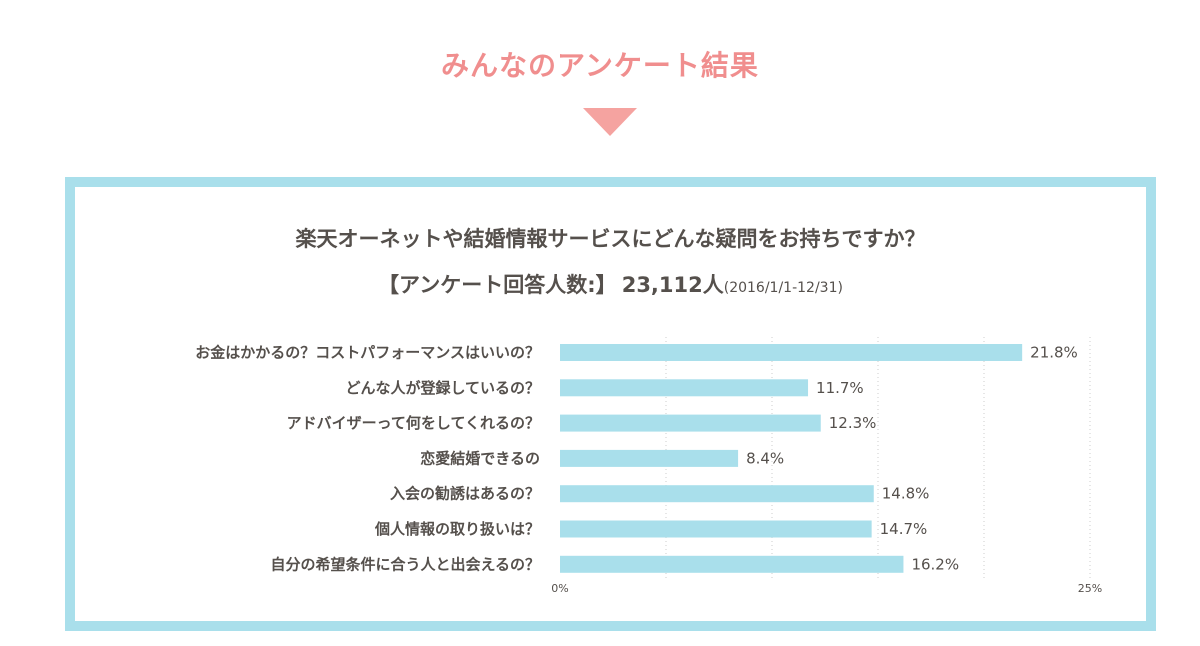 This screenshot has width=1200, height=646. I want to click on value-label: 16.2%, so click(935, 564).